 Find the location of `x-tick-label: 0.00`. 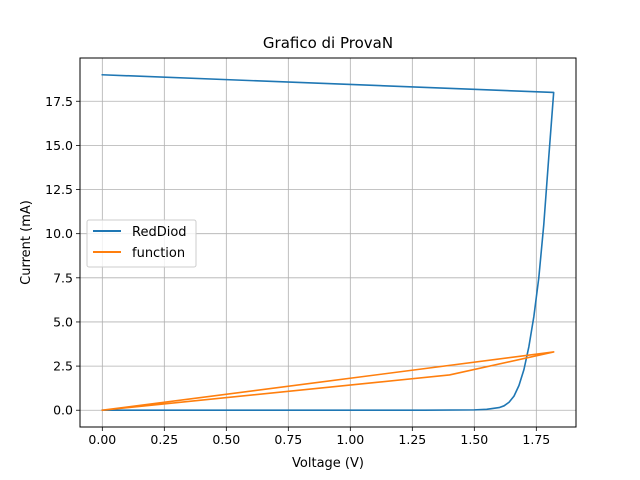

x-tick-label: 0.00 is located at coordinates (102, 439).